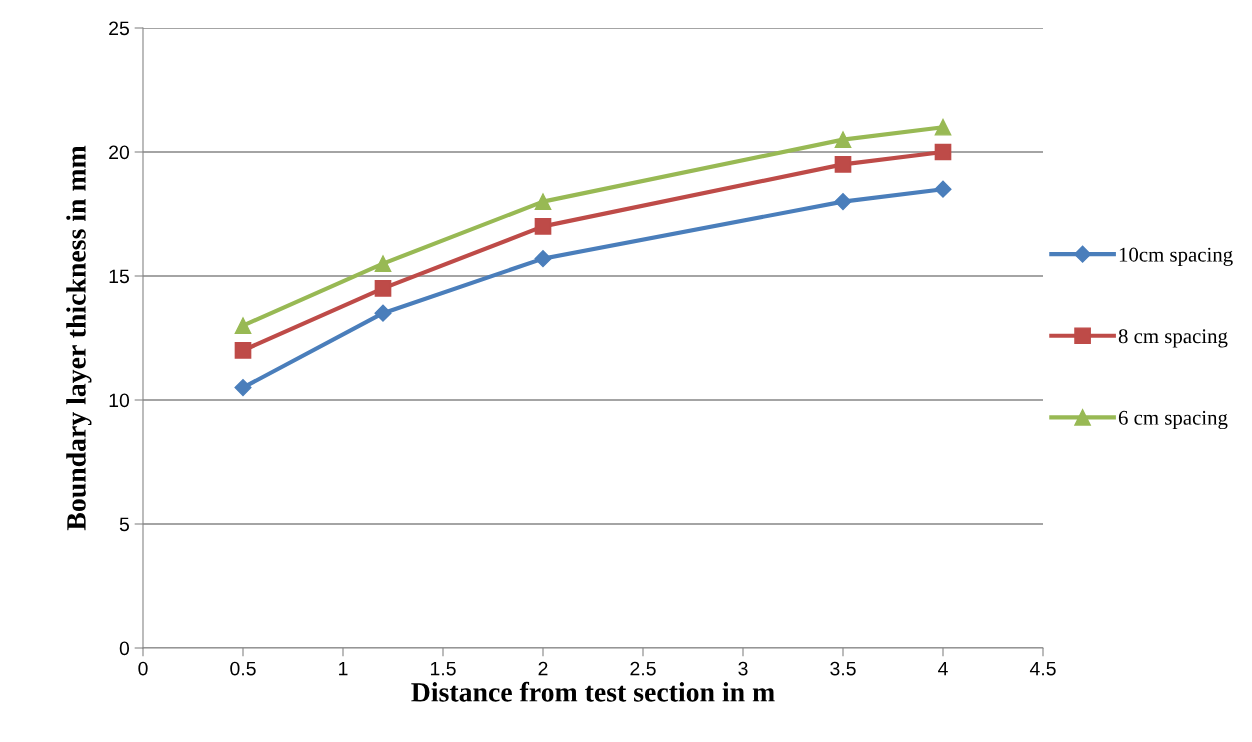  I want to click on x-tick-label: 0, so click(143, 668).